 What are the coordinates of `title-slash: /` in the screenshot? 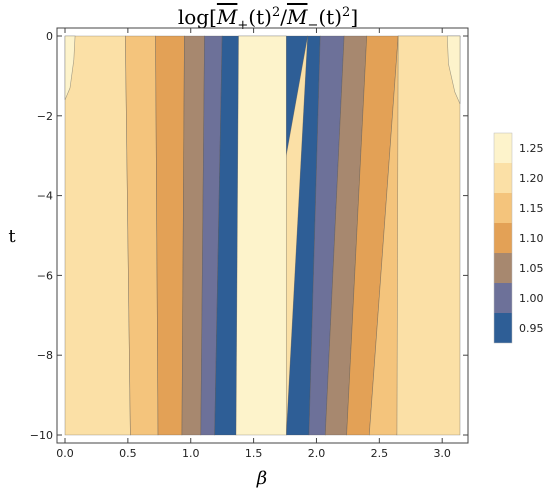 It's located at (283, 17).